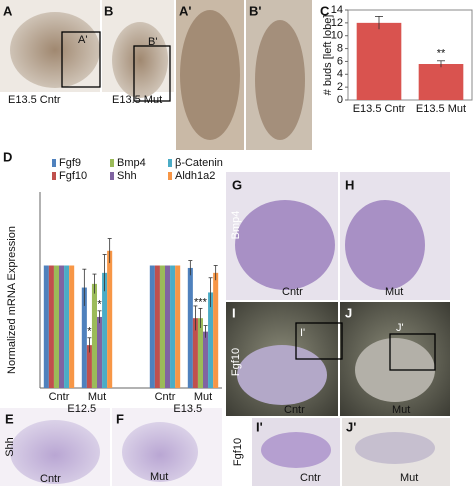 The width and height of the screenshot is (474, 486). What do you see at coordinates (348, 312) in the screenshot?
I see `panel-label: J` at bounding box center [348, 312].